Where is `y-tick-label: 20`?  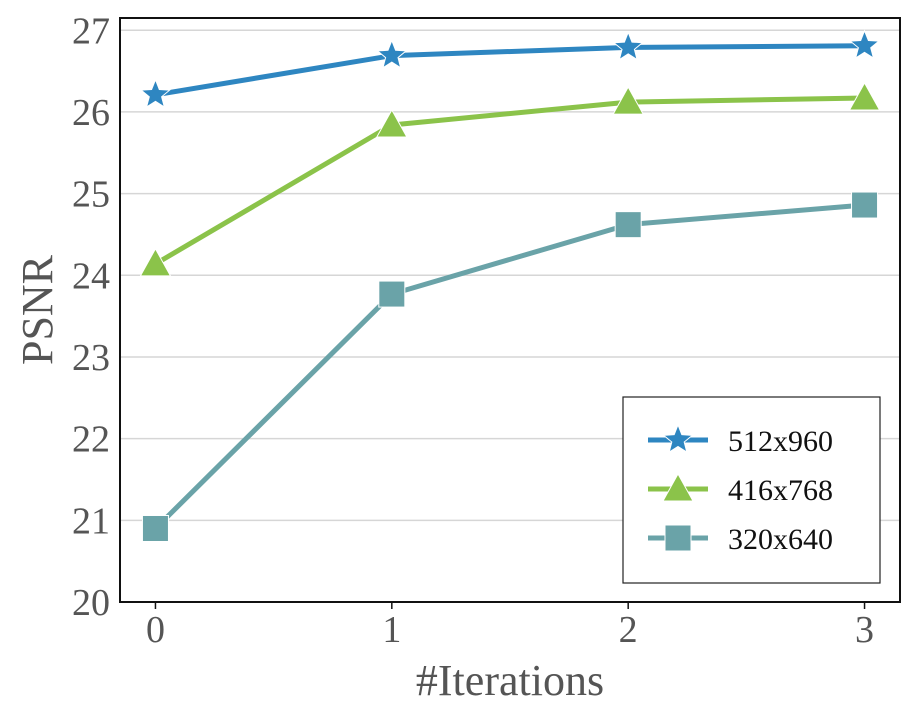
y-tick-label: 20 is located at coordinates (91, 603).